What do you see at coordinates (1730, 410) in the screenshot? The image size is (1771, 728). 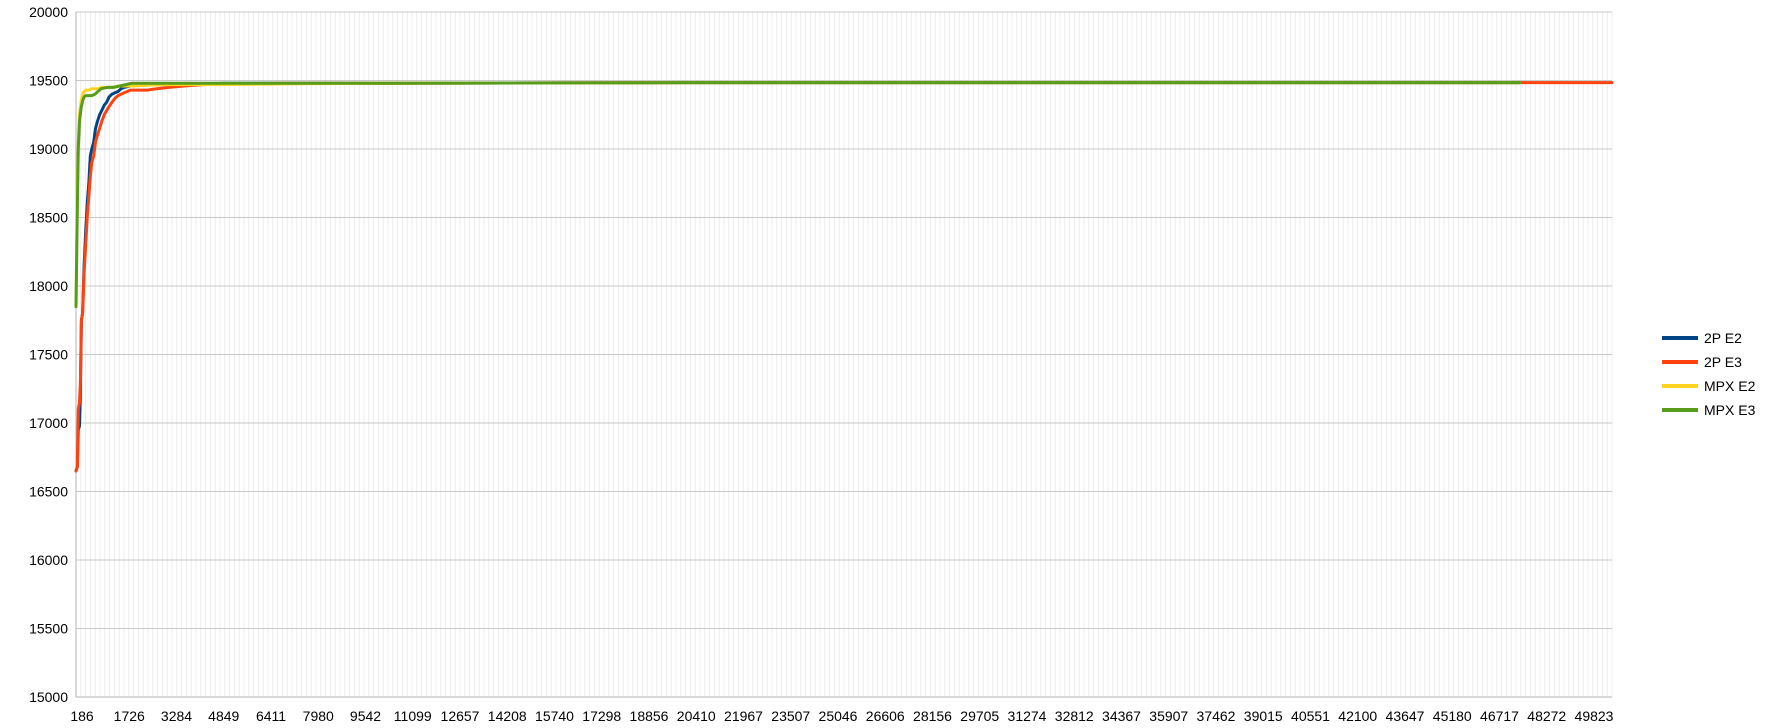 I see `legend-label: MPX E3` at bounding box center [1730, 410].